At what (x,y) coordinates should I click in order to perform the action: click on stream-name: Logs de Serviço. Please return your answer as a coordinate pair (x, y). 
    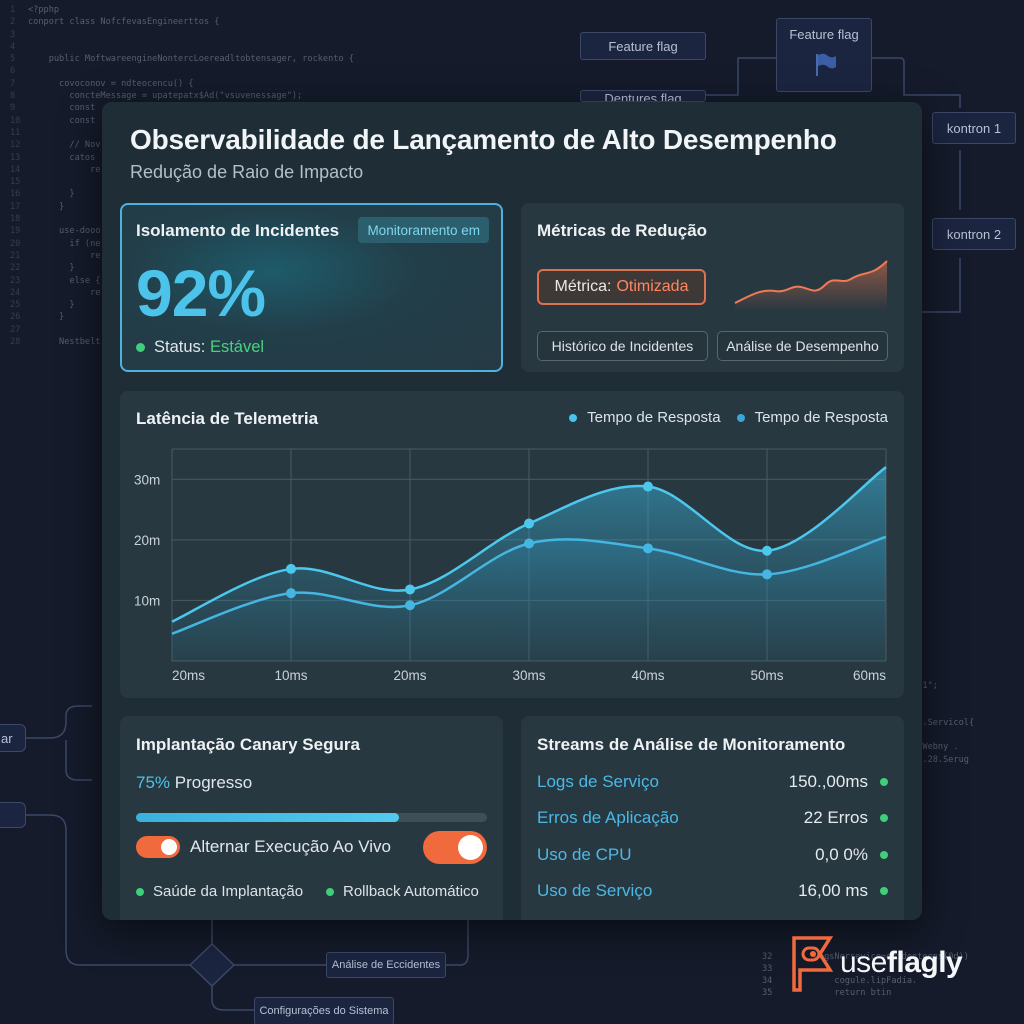
    Looking at the image, I should click on (598, 781).